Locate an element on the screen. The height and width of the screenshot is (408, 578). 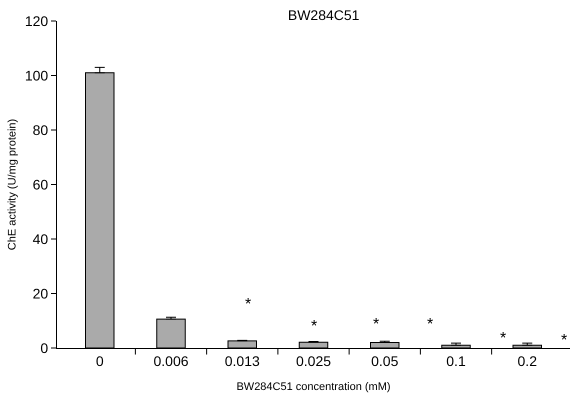
y-tick-label: 80 is located at coordinates (40, 130).